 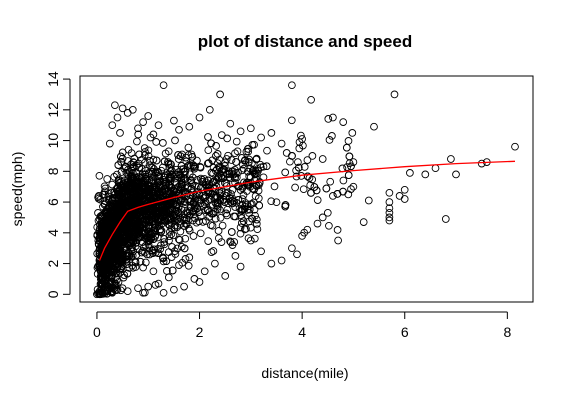 What do you see at coordinates (200, 332) in the screenshot?
I see `x-tick-label: 2` at bounding box center [200, 332].